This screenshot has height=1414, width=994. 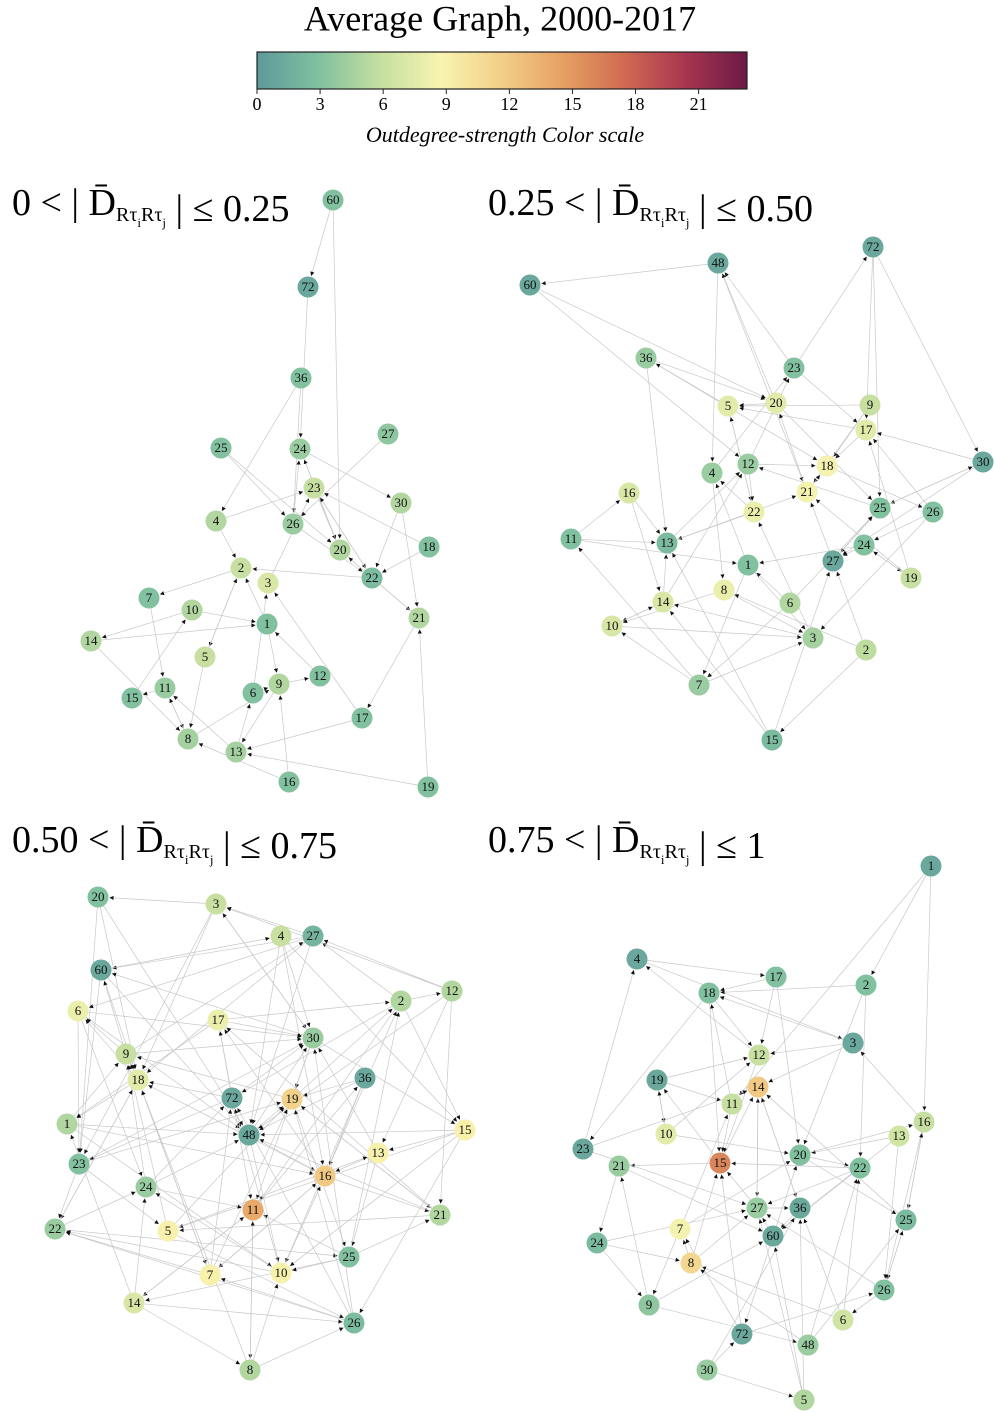 What do you see at coordinates (637, 958) in the screenshot?
I see `node-label: 4` at bounding box center [637, 958].